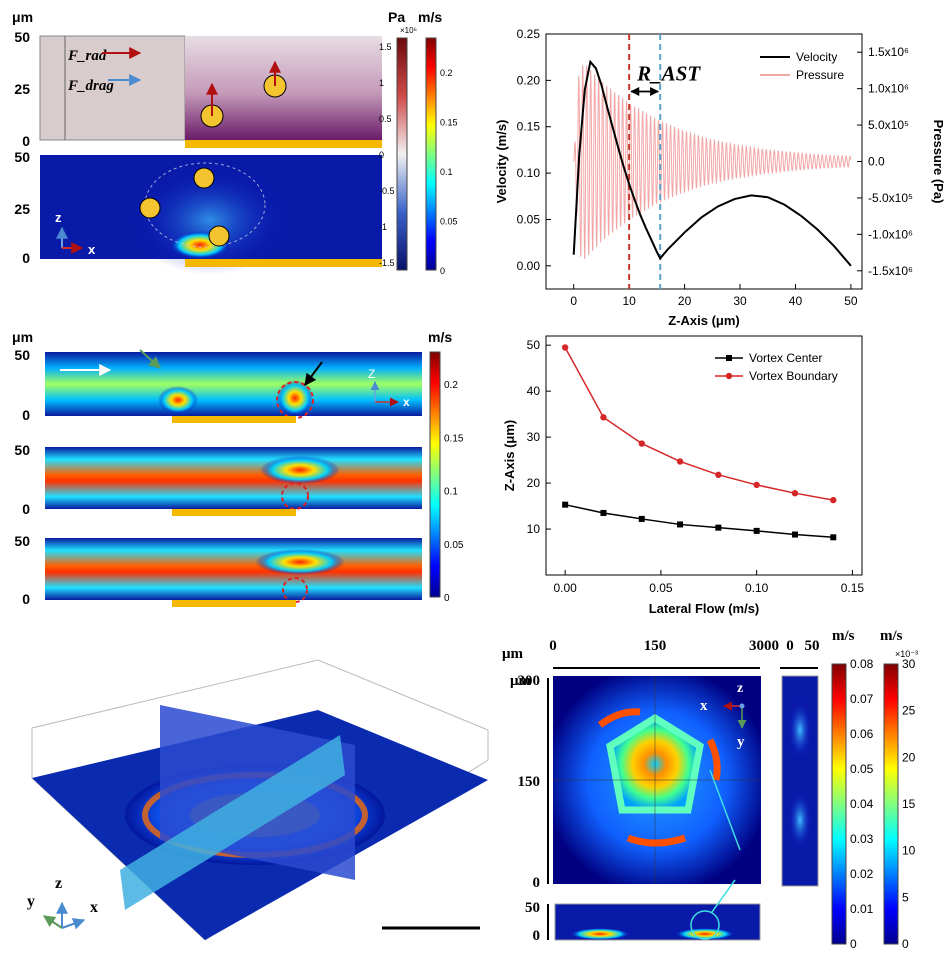 This screenshot has height=956, width=948. I want to click on chart2-frame, so click(704, 455).